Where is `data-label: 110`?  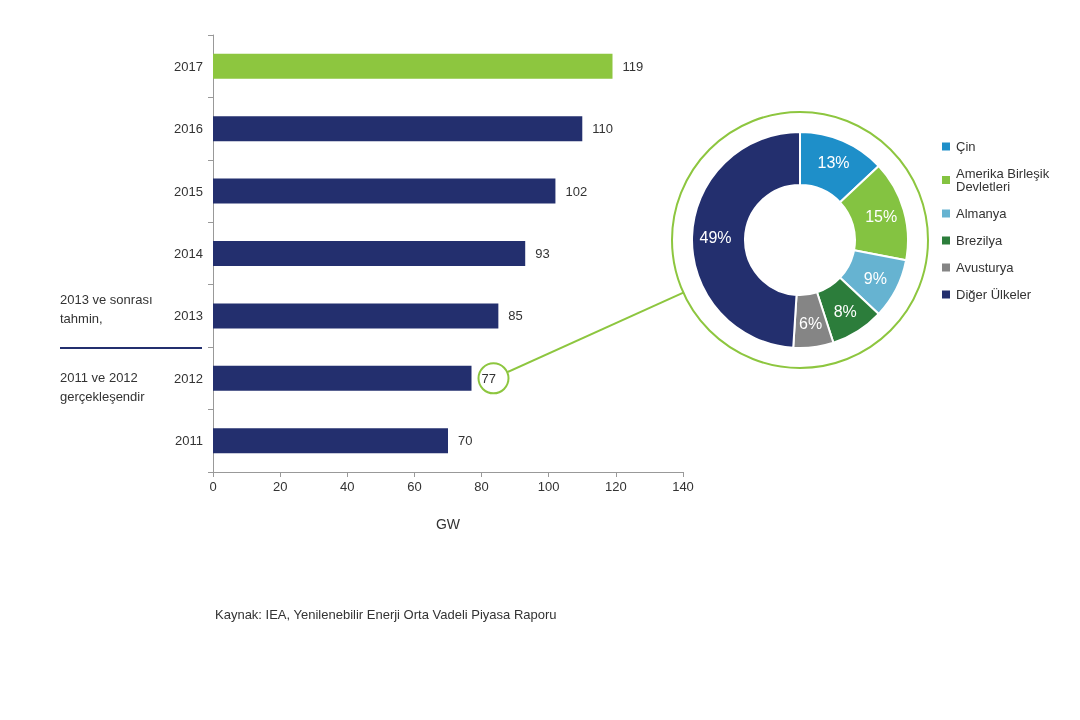
data-label: 110 is located at coordinates (603, 129).